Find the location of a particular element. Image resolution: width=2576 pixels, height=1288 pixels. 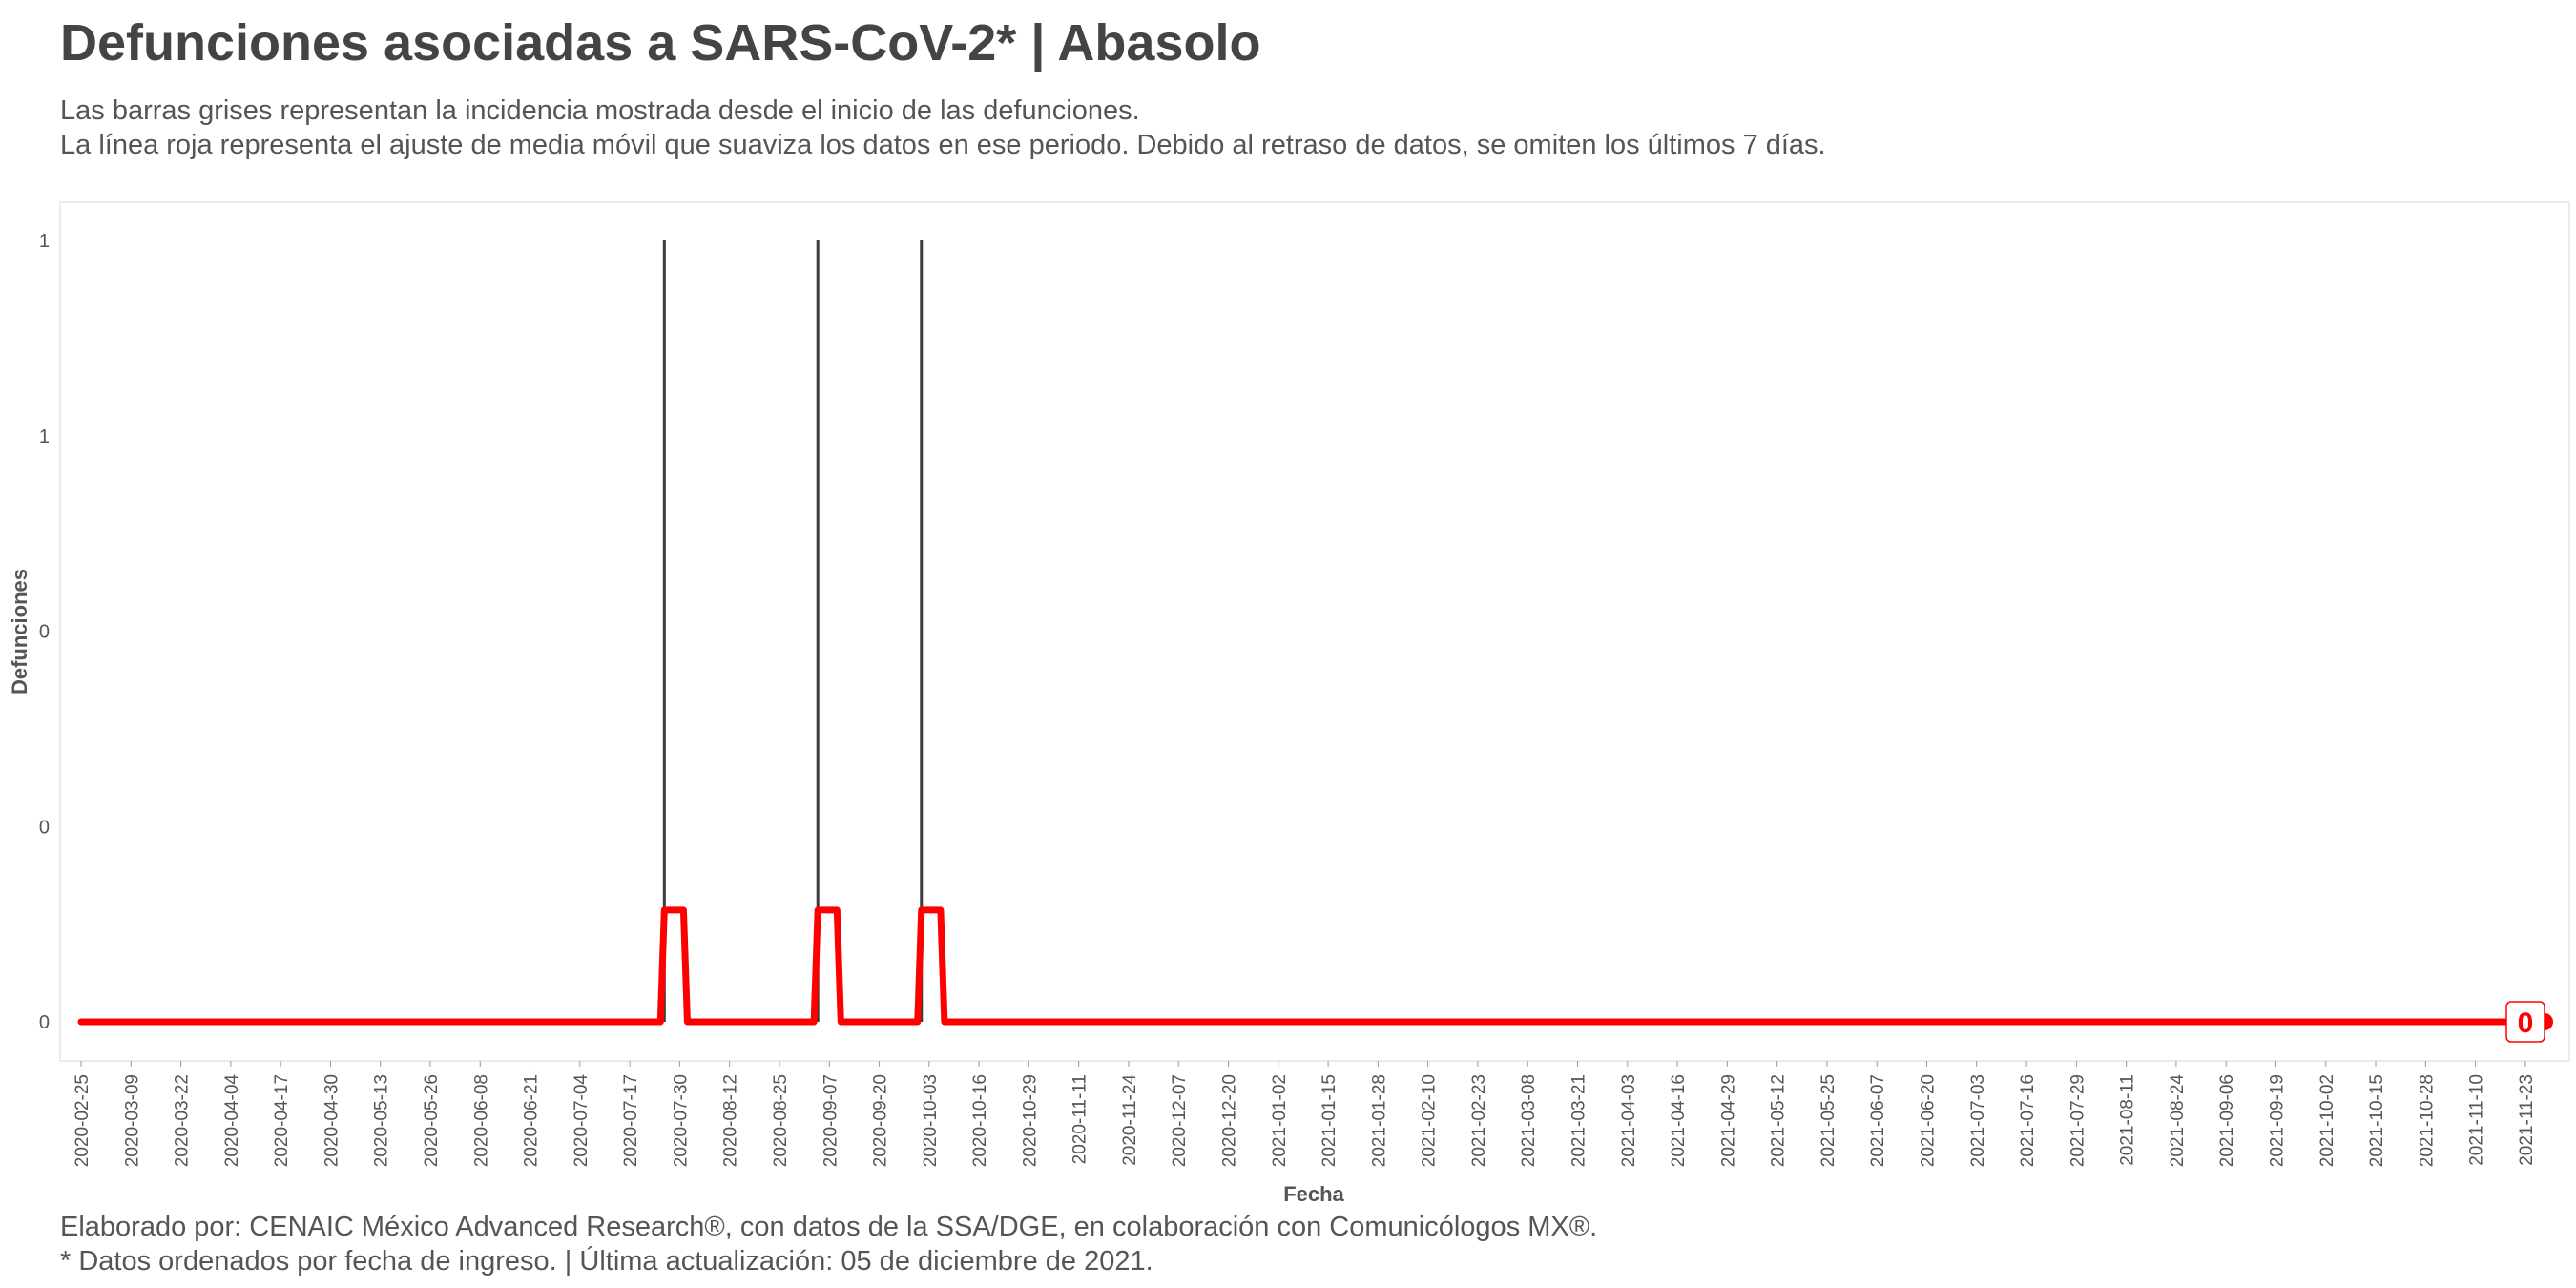

end-label-box is located at coordinates (2525, 1022).